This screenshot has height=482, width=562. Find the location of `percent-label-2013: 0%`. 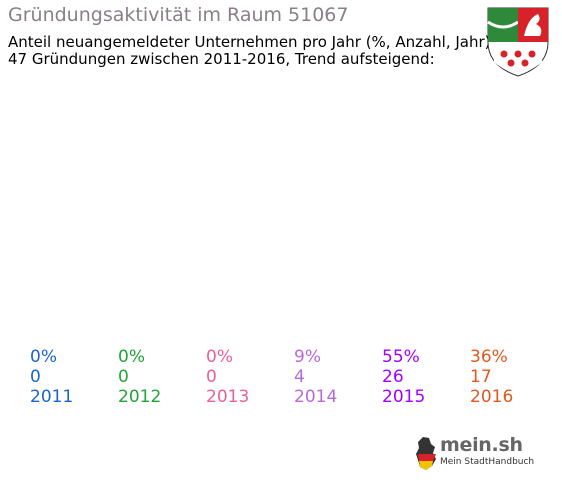

percent-label-2013: 0% is located at coordinates (219, 357).